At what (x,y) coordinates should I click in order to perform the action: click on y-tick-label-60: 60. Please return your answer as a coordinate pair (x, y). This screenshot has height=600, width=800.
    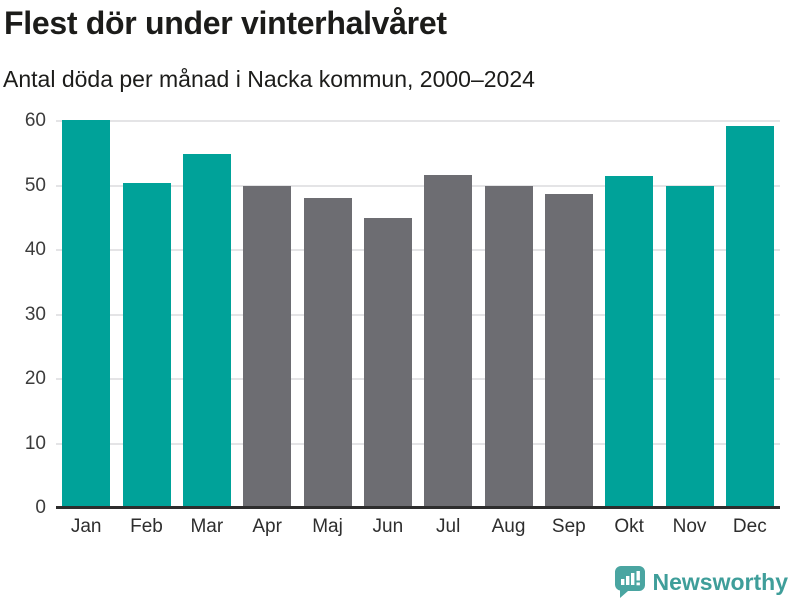
    Looking at the image, I should click on (35, 120).